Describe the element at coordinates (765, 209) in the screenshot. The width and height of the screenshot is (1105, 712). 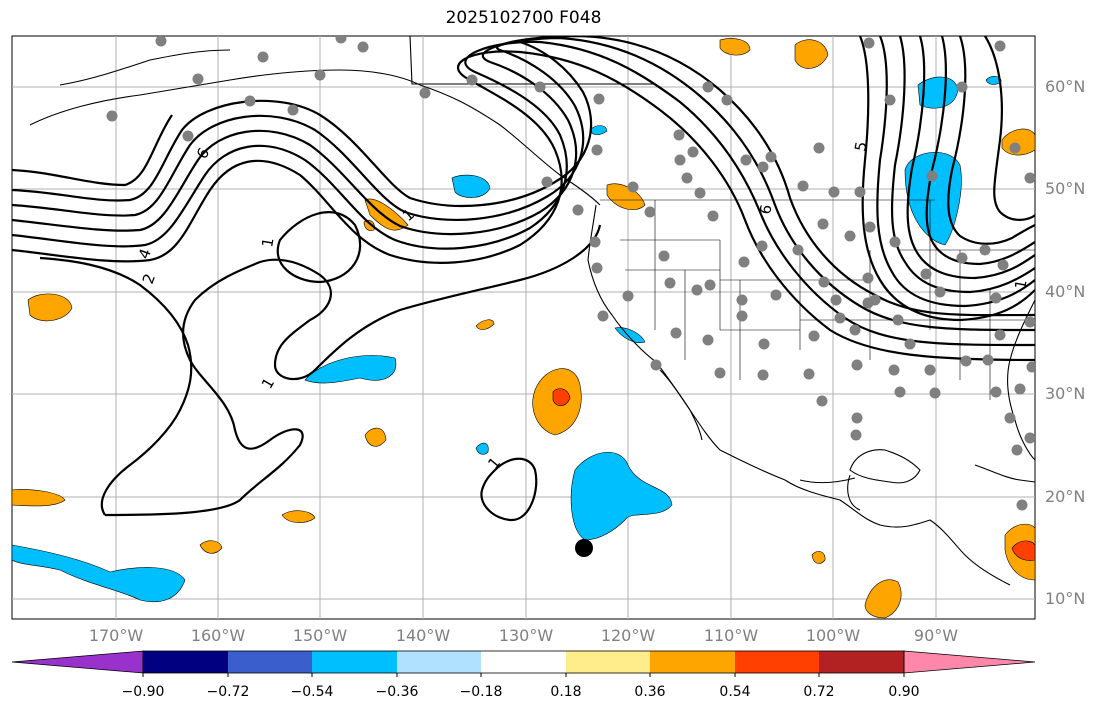
I see `contour-label: 6` at that location.